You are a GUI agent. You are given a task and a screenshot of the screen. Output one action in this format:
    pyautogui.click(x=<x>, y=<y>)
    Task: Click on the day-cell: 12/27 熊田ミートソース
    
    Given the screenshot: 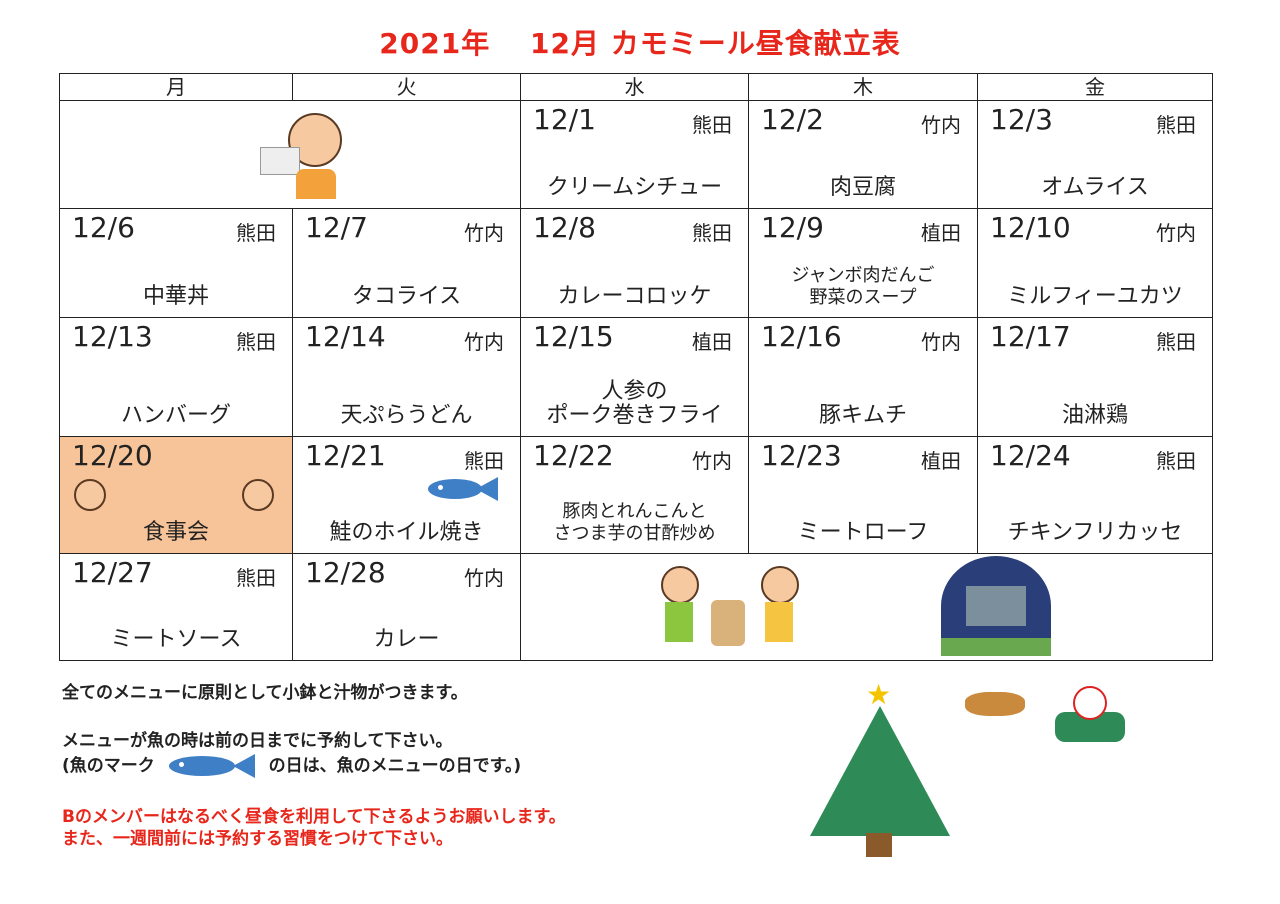 What is the action you would take?
    pyautogui.click(x=176, y=607)
    